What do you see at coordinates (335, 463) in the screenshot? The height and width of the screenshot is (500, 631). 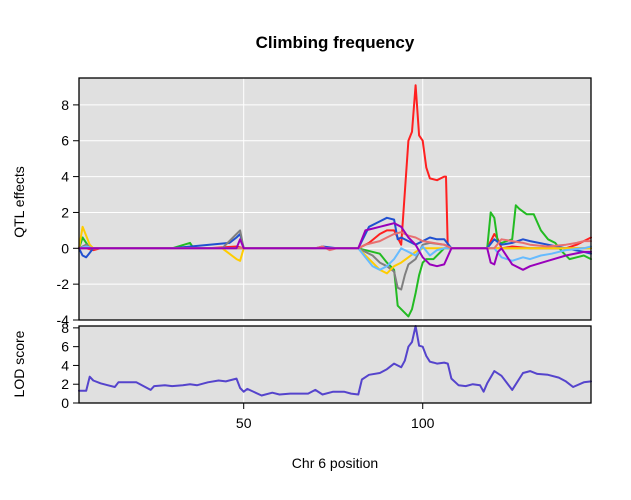 I see `x-axis-label: Chr 6 position` at bounding box center [335, 463].